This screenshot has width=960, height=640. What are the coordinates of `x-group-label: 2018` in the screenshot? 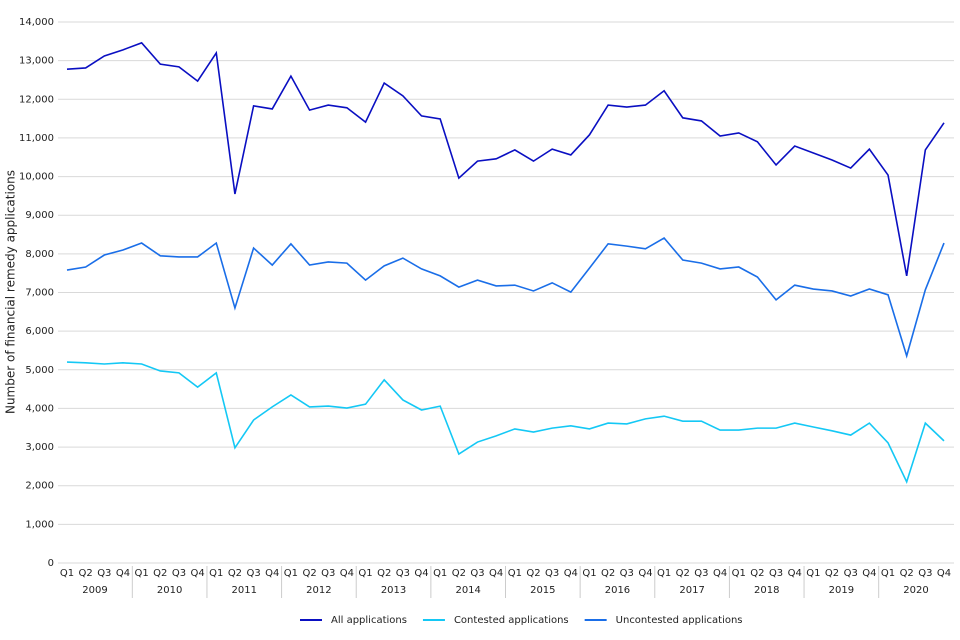 It's located at (766, 590).